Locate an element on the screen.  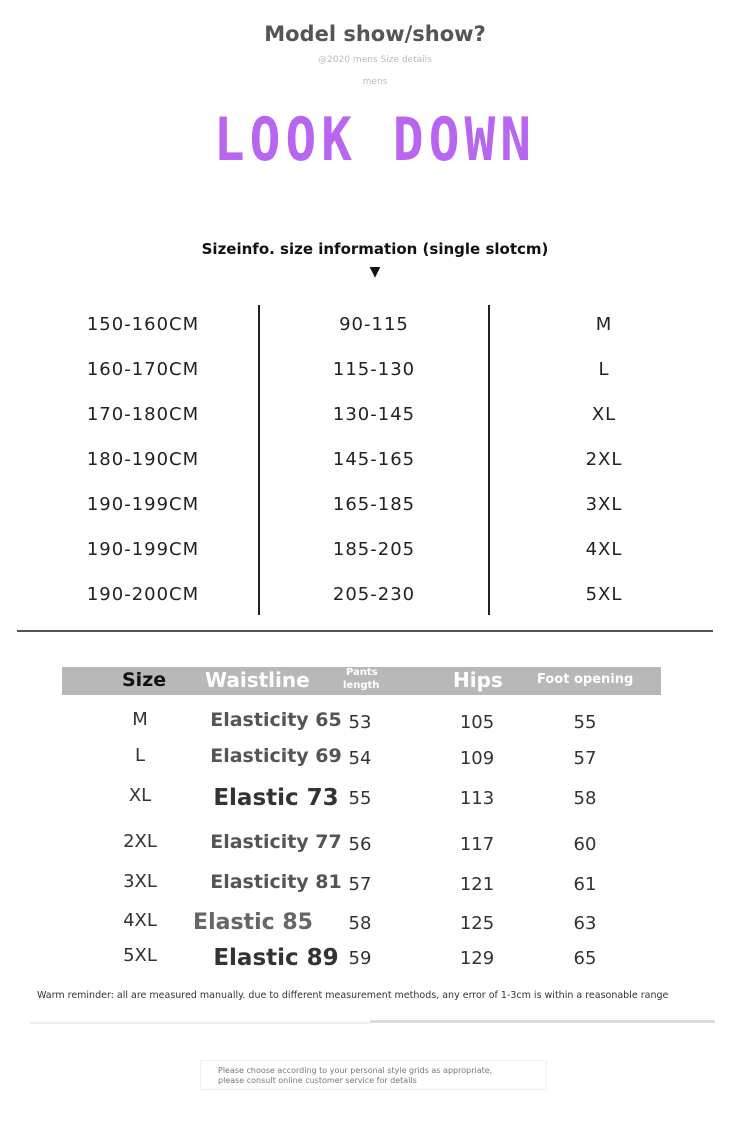
cell-pants: 56 is located at coordinates (360, 844).